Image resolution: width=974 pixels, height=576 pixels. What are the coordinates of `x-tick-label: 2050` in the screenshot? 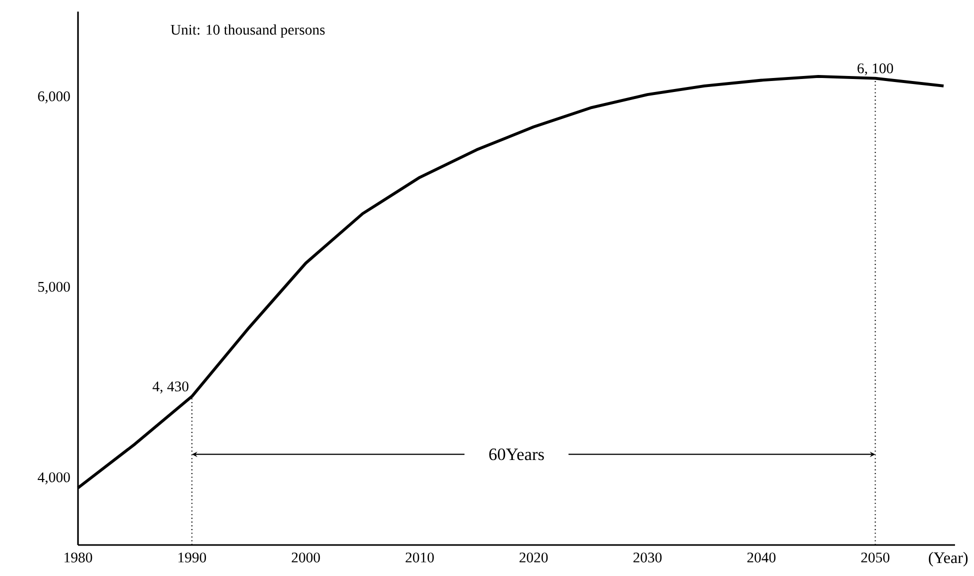 It's located at (875, 557).